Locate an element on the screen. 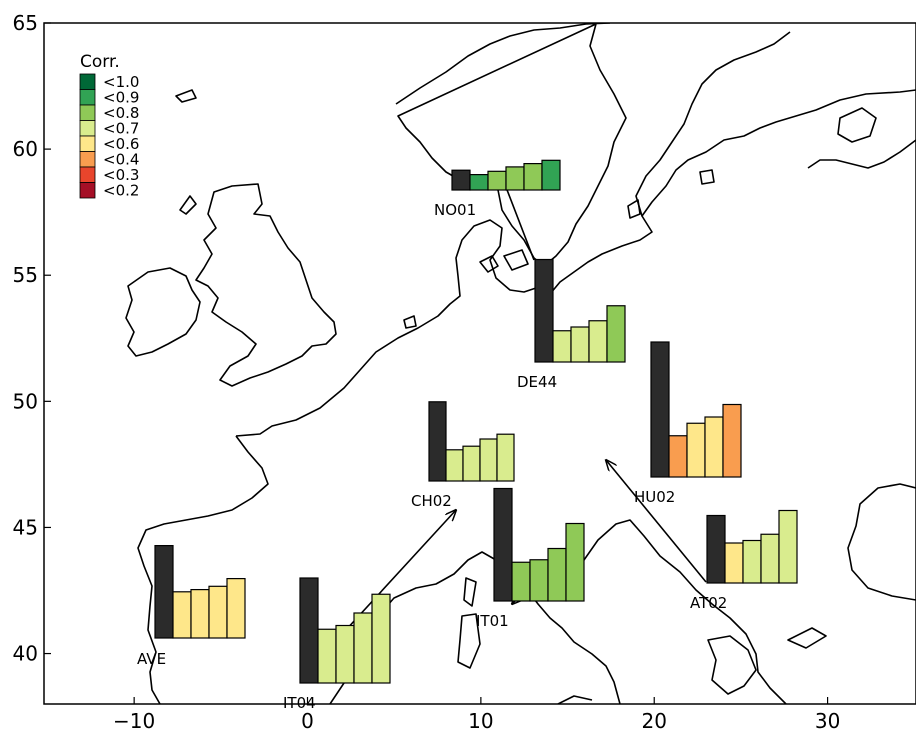 The image size is (916, 731). station-de44: DE44 is located at coordinates (571, 324).